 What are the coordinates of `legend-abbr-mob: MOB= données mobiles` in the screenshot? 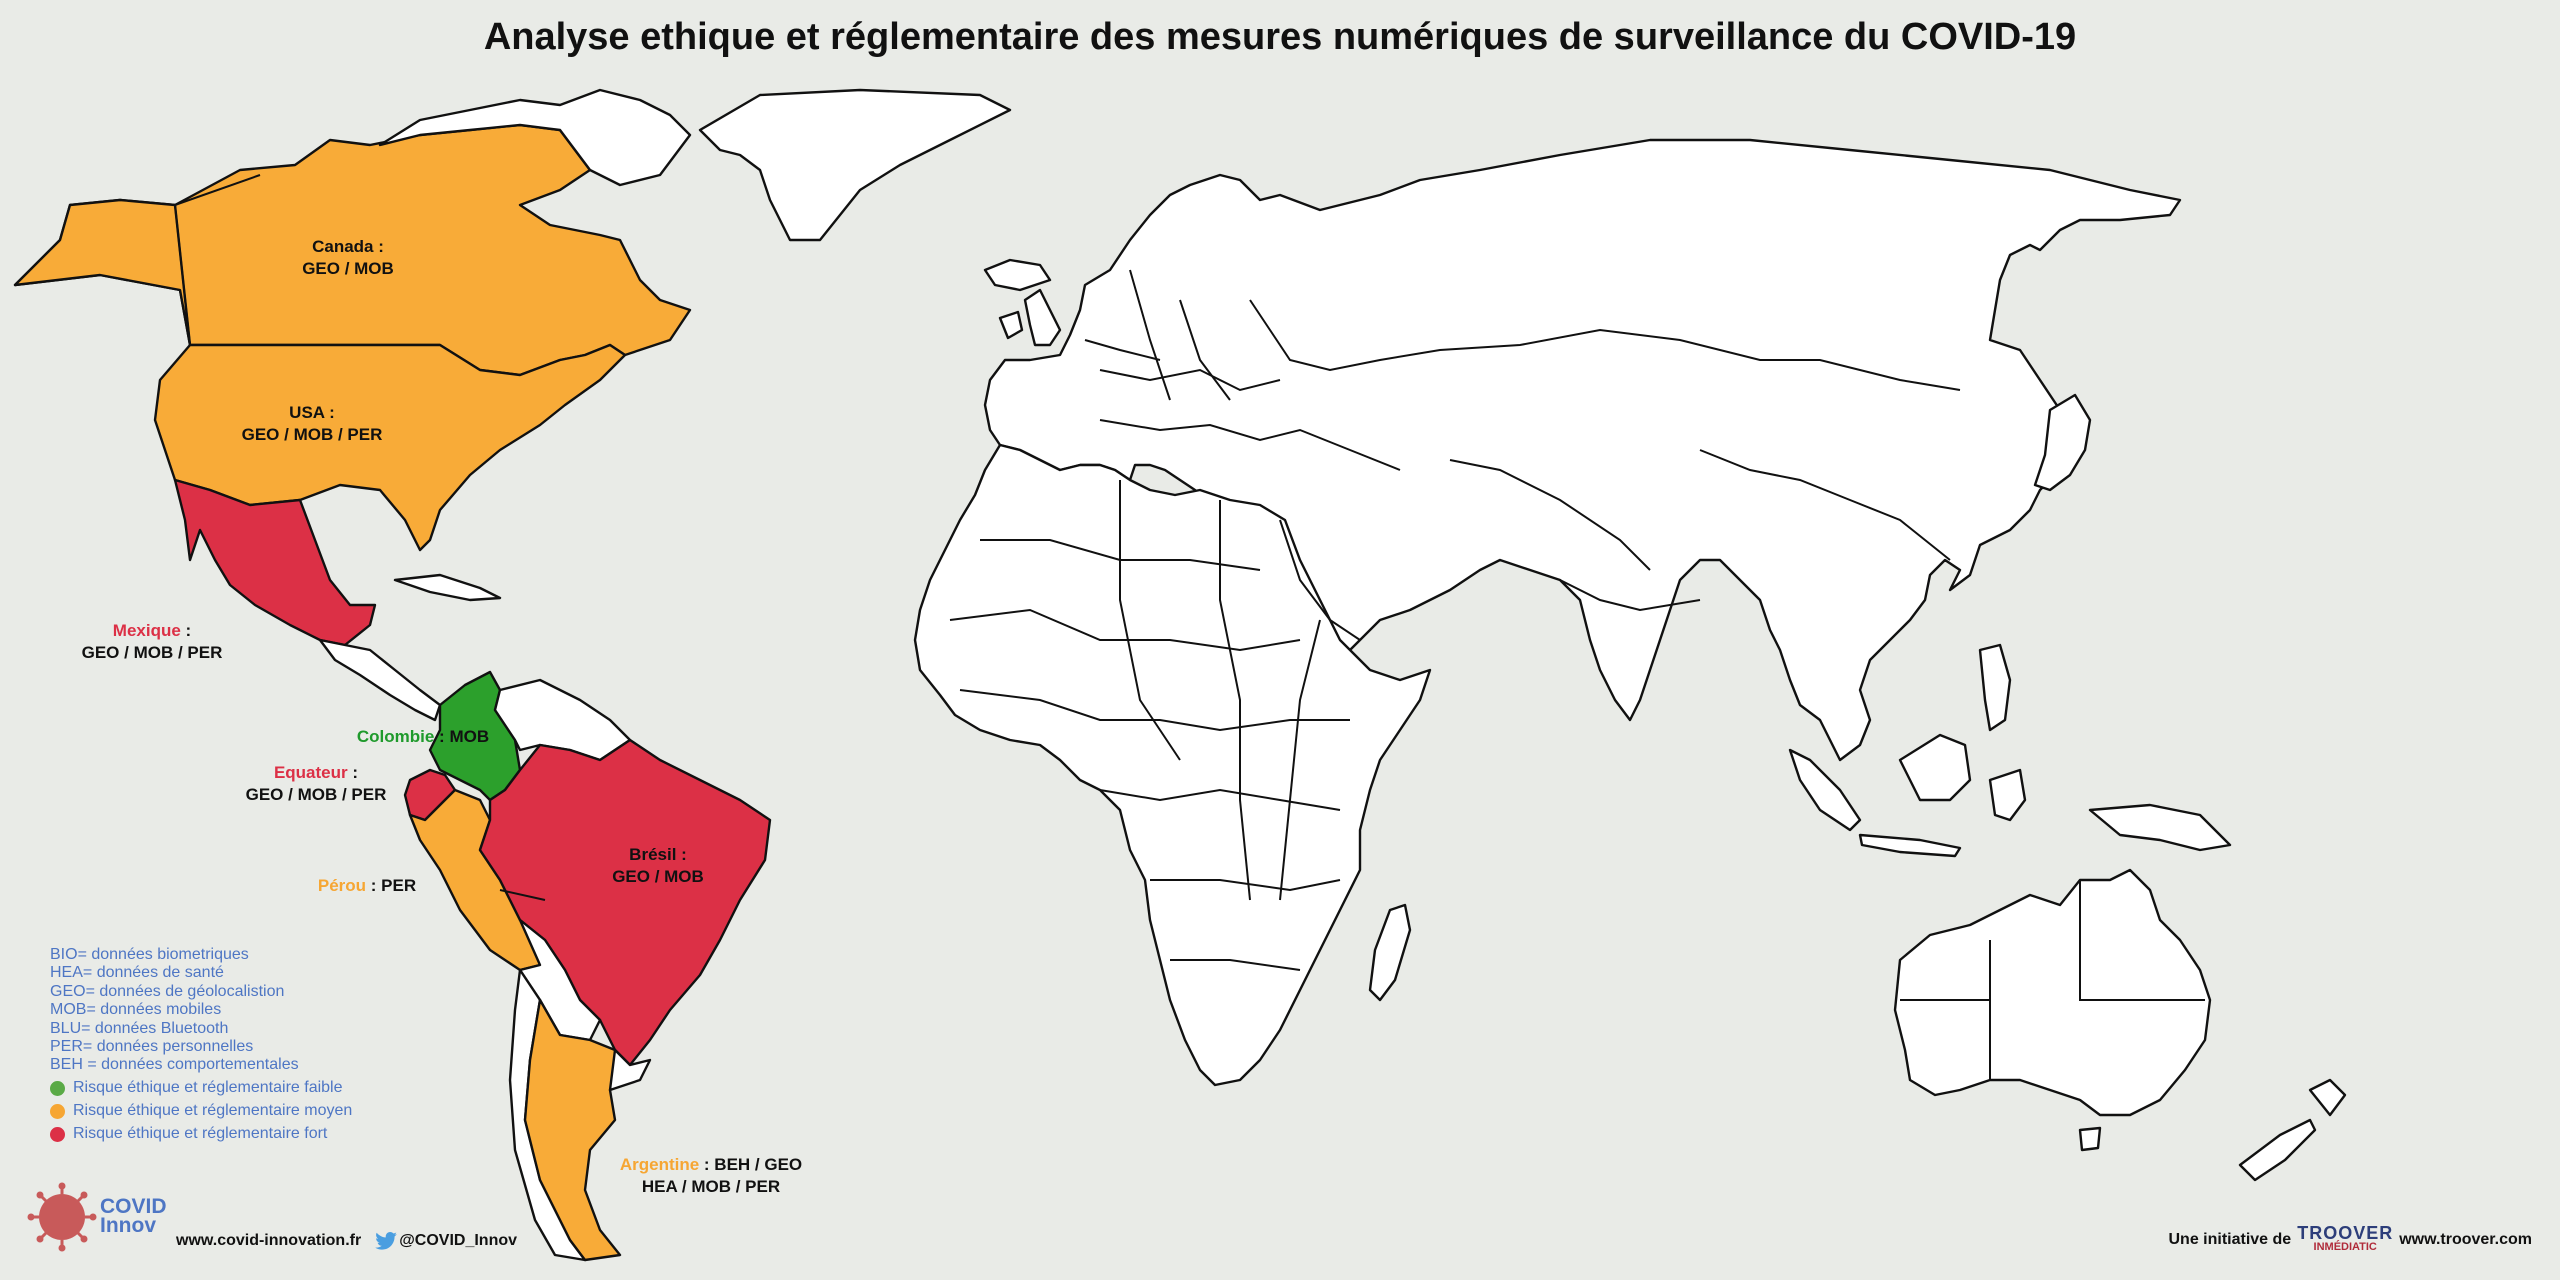 It's located at (136, 1010).